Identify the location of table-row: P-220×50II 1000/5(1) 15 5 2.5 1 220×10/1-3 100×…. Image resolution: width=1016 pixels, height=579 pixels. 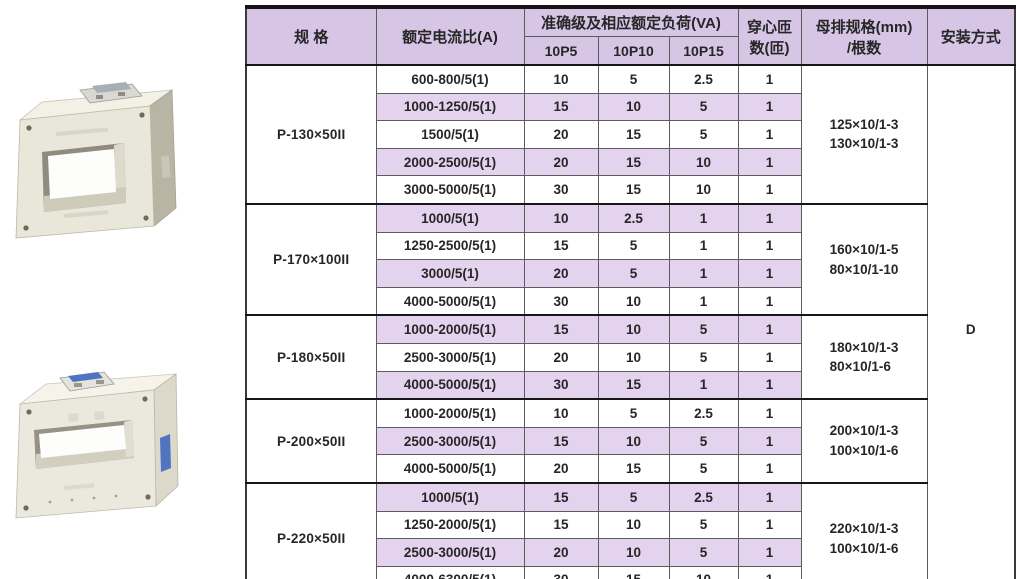
(630, 530).